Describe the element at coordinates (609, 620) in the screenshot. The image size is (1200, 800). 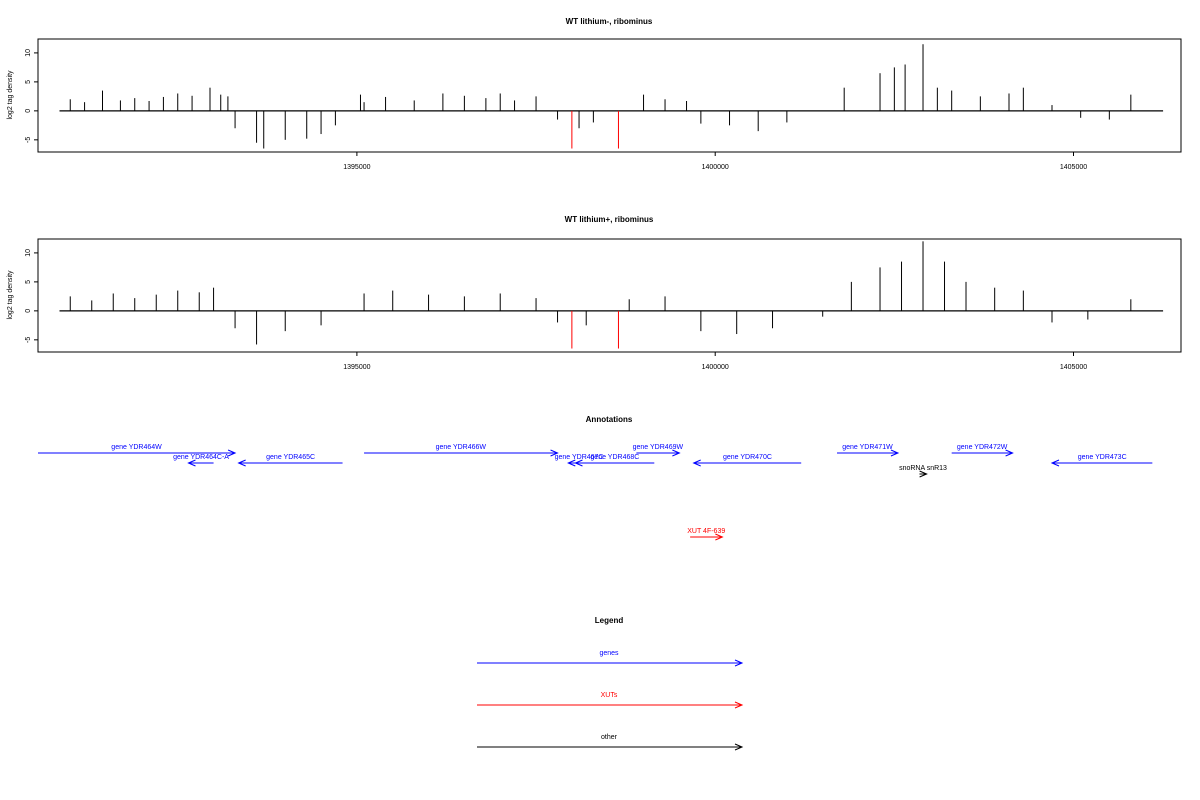
I see `legend-title: Legend` at that location.